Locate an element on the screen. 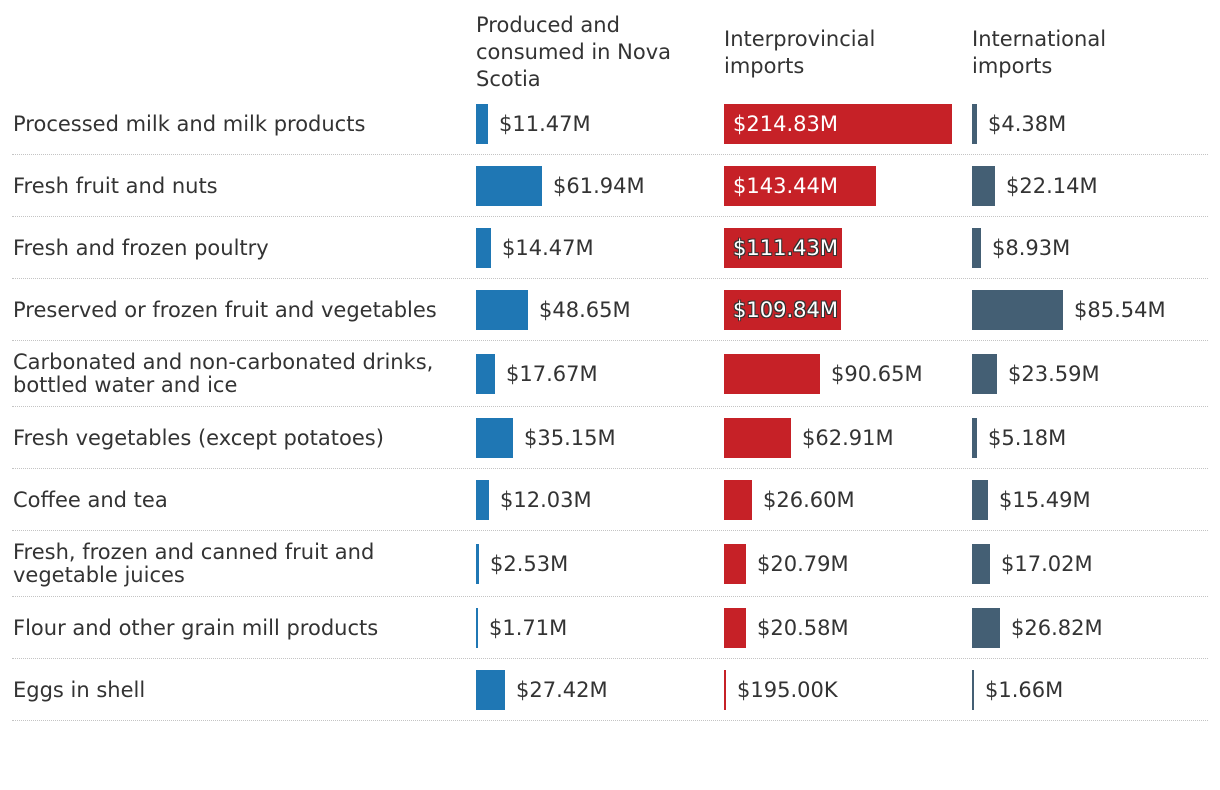  value-label-interprovincial: $143.44M is located at coordinates (785, 186).